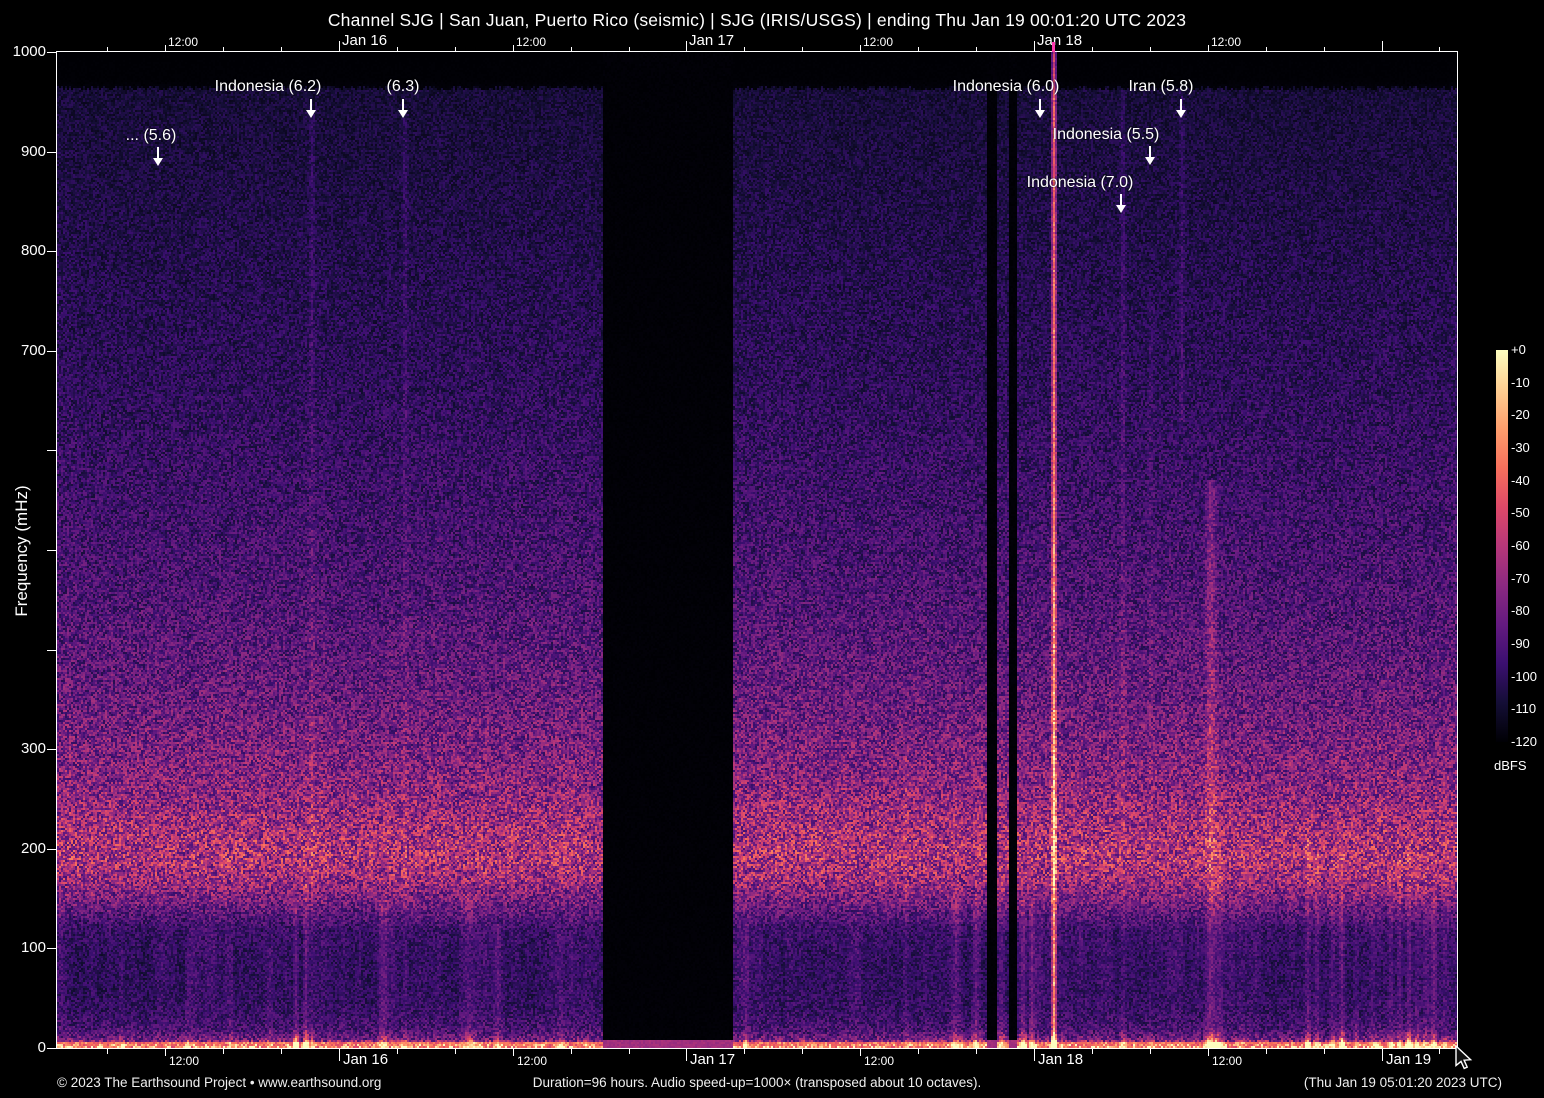  Describe the element at coordinates (151, 135) in the screenshot. I see `annotation-label: ... (5.6)` at that location.